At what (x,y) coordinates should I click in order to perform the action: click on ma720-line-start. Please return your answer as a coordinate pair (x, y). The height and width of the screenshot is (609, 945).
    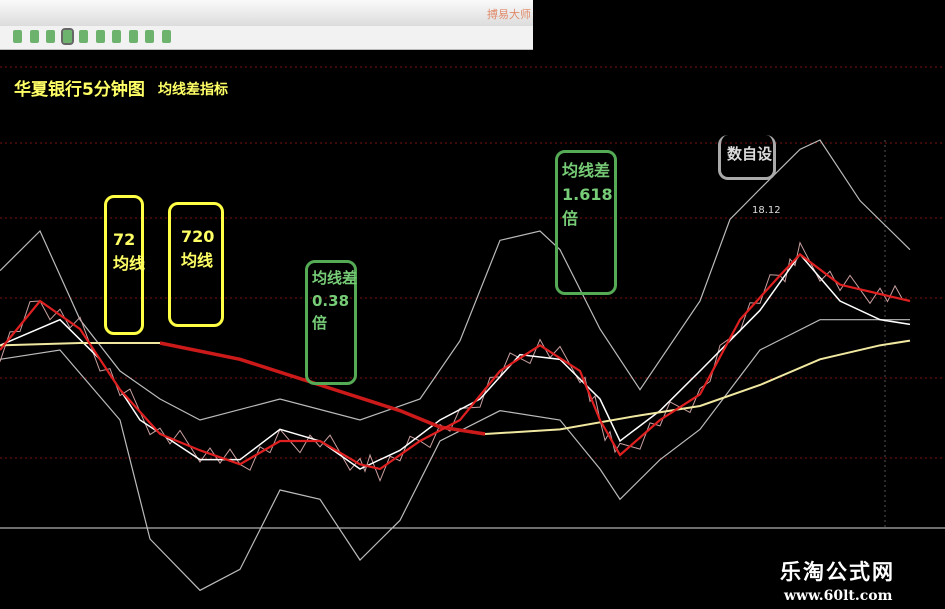
    Looking at the image, I should click on (80, 344).